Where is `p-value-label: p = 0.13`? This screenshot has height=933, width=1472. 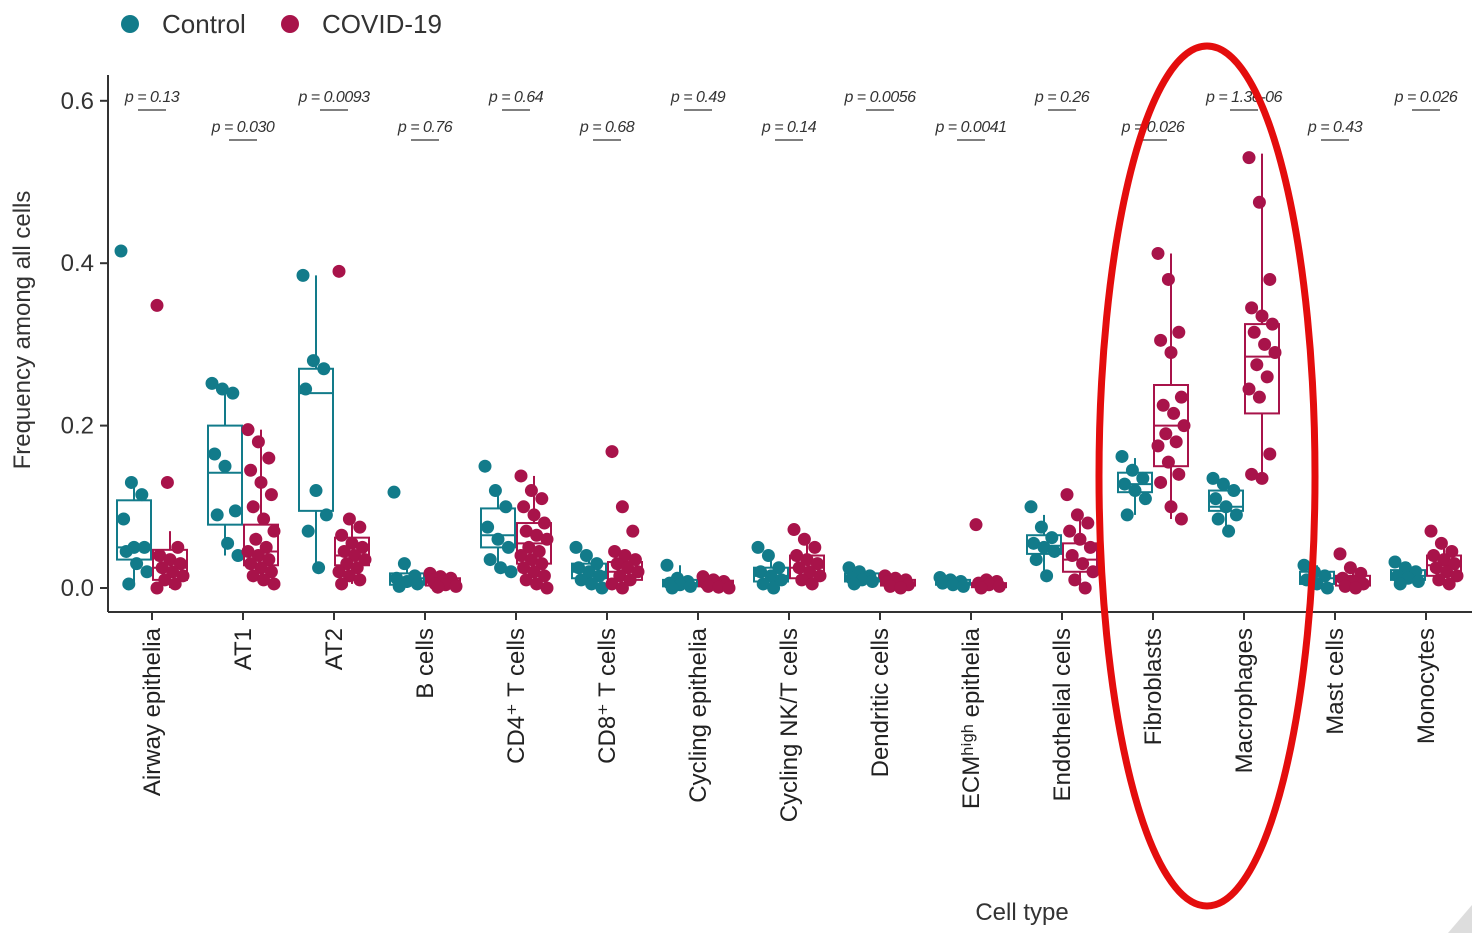 p-value-label: p = 0.13 is located at coordinates (152, 97).